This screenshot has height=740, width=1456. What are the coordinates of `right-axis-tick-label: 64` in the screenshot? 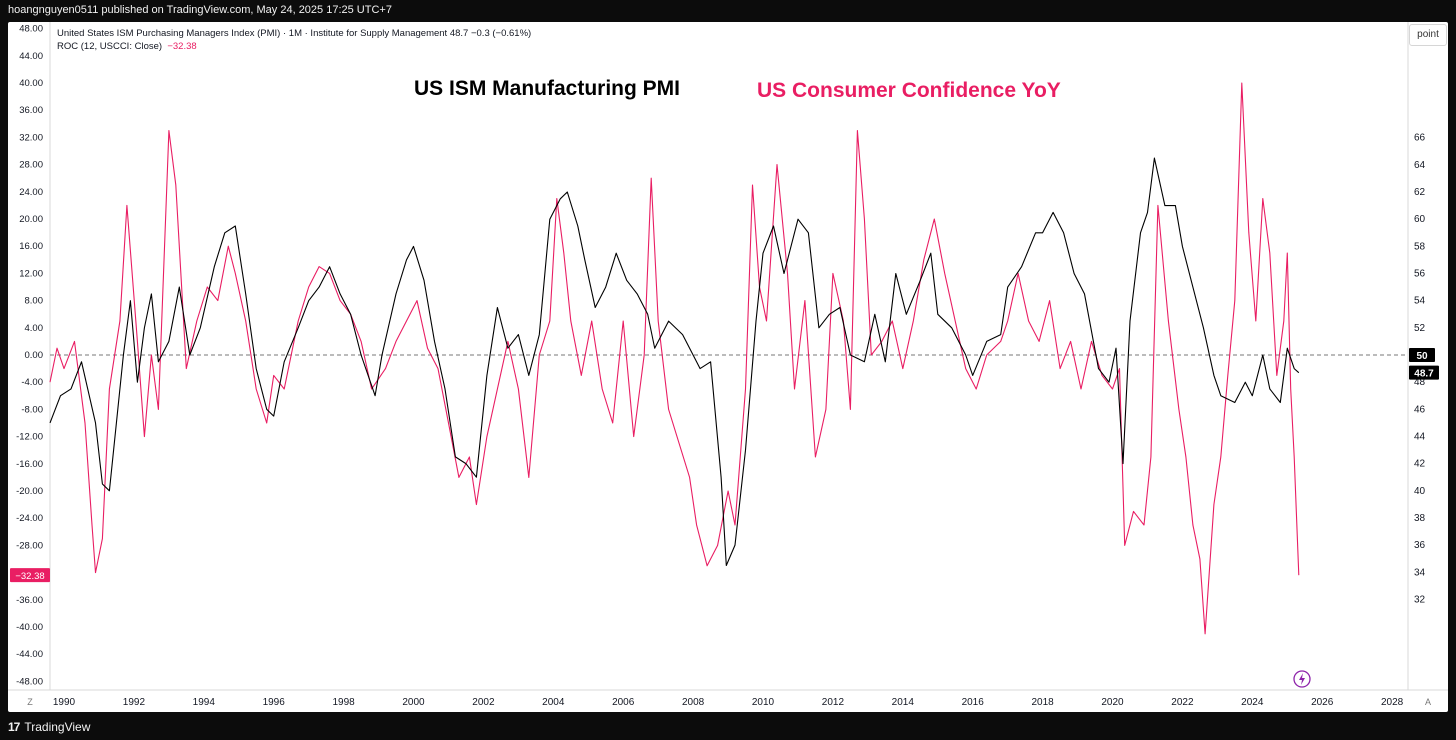 It's located at (1420, 165).